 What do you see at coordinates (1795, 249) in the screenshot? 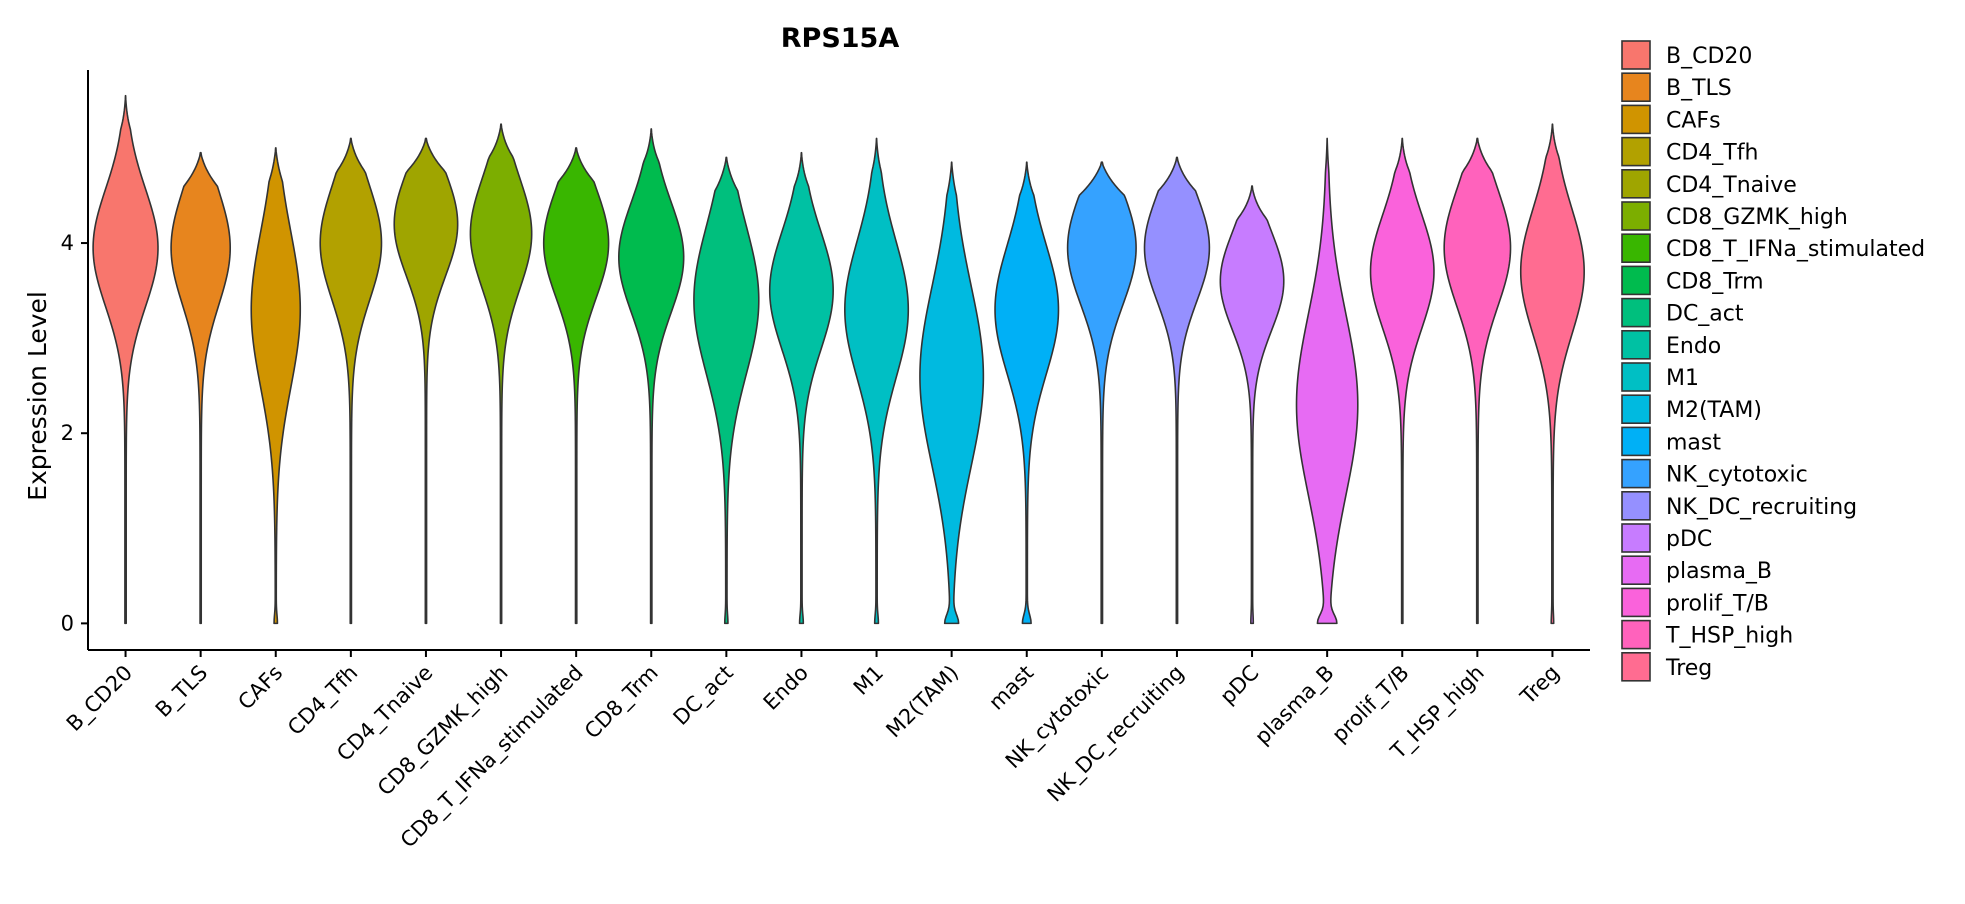
I see `legend-label: CD8_T_IFNa_stimulated` at bounding box center [1795, 249].